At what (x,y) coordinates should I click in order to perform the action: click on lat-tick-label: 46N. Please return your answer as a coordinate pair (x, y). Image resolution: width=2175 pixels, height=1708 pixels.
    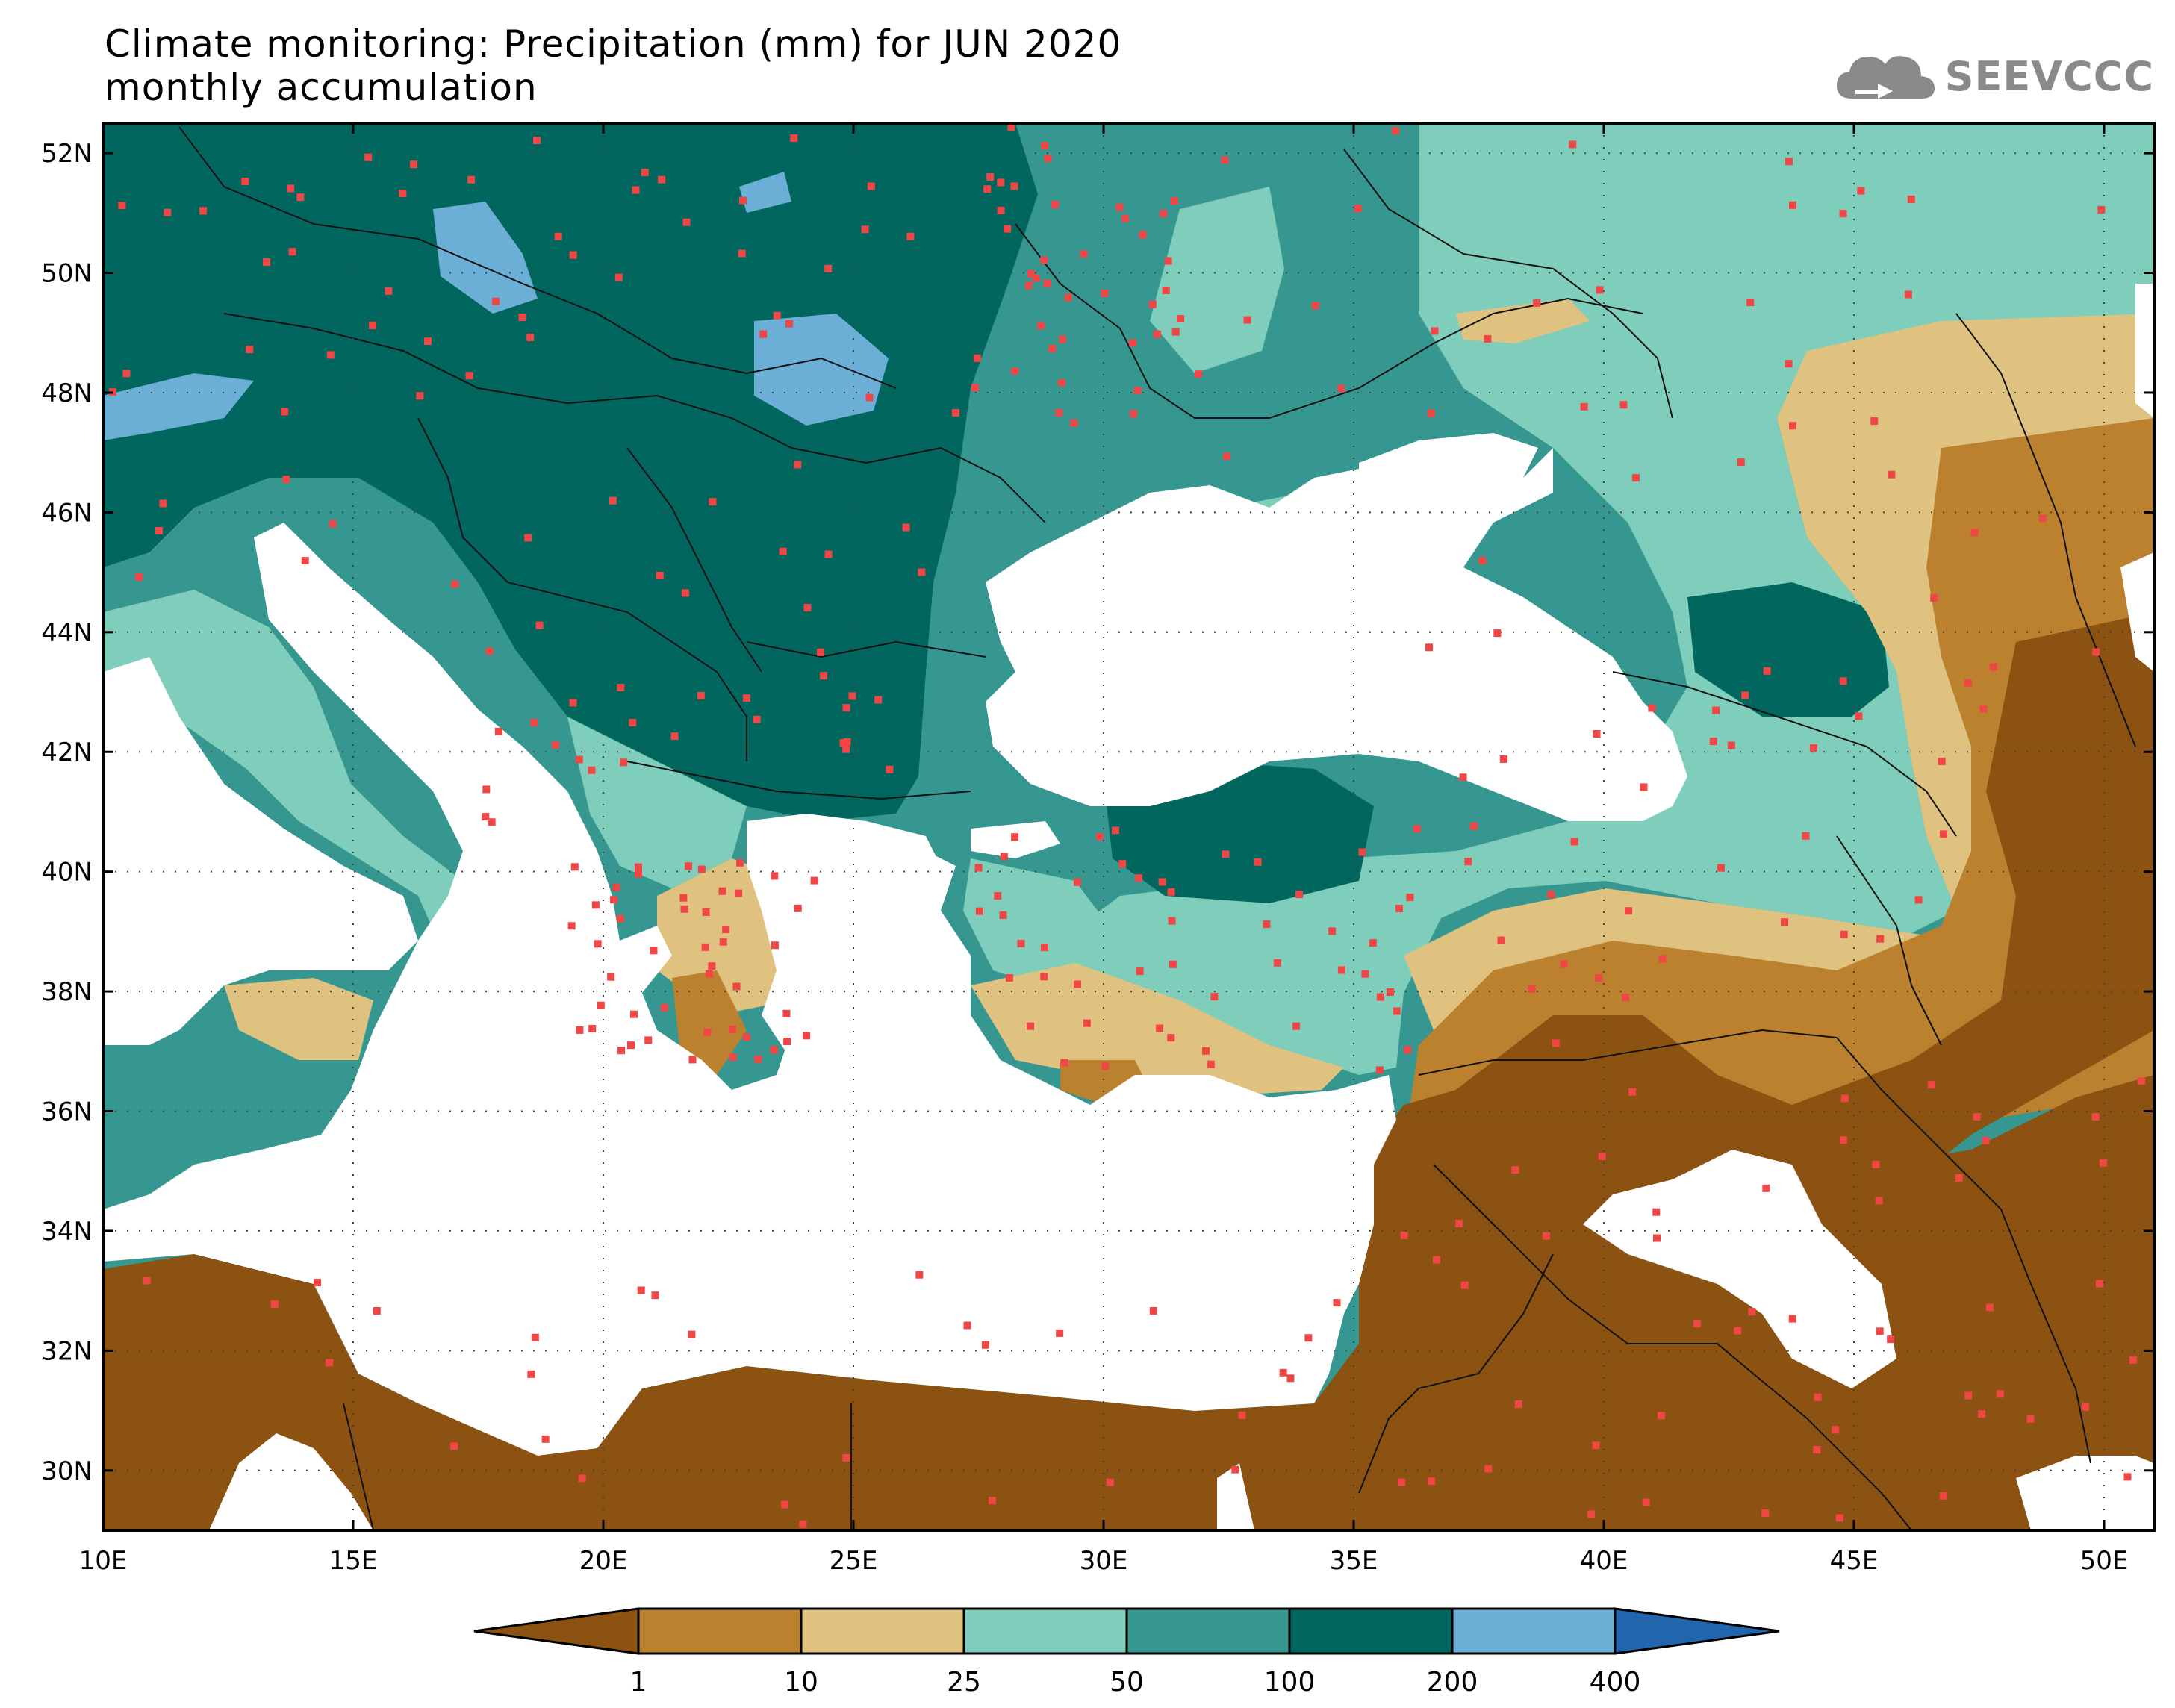
    Looking at the image, I should click on (67, 513).